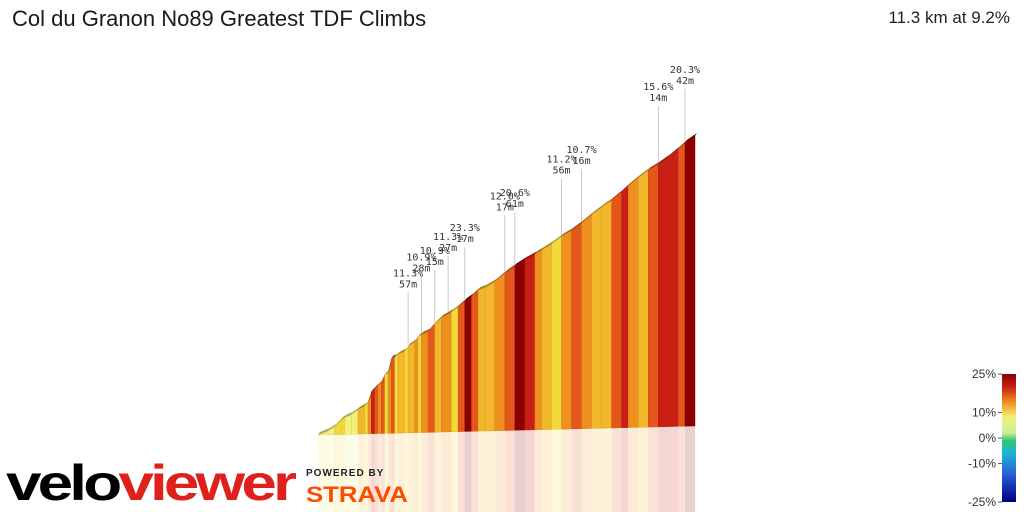 The image size is (1024, 512). I want to click on annotation-length: 16m, so click(582, 161).